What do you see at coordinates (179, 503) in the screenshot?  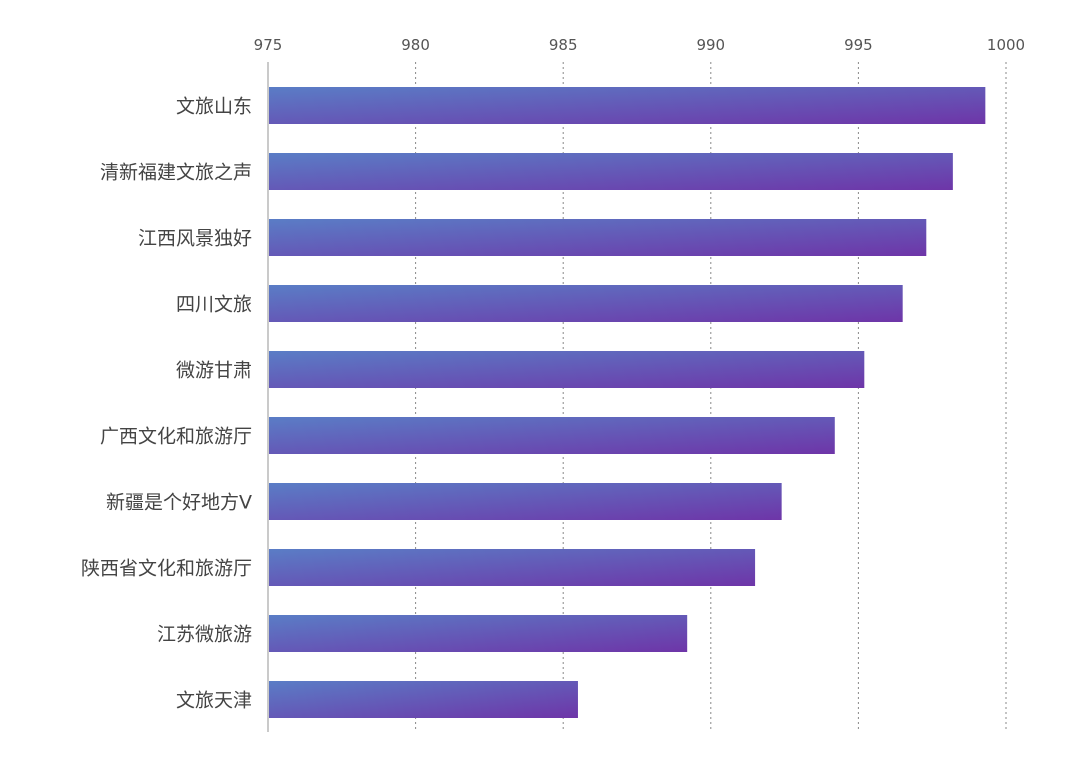 I see `category-label: 新疆是个好地方V` at bounding box center [179, 503].